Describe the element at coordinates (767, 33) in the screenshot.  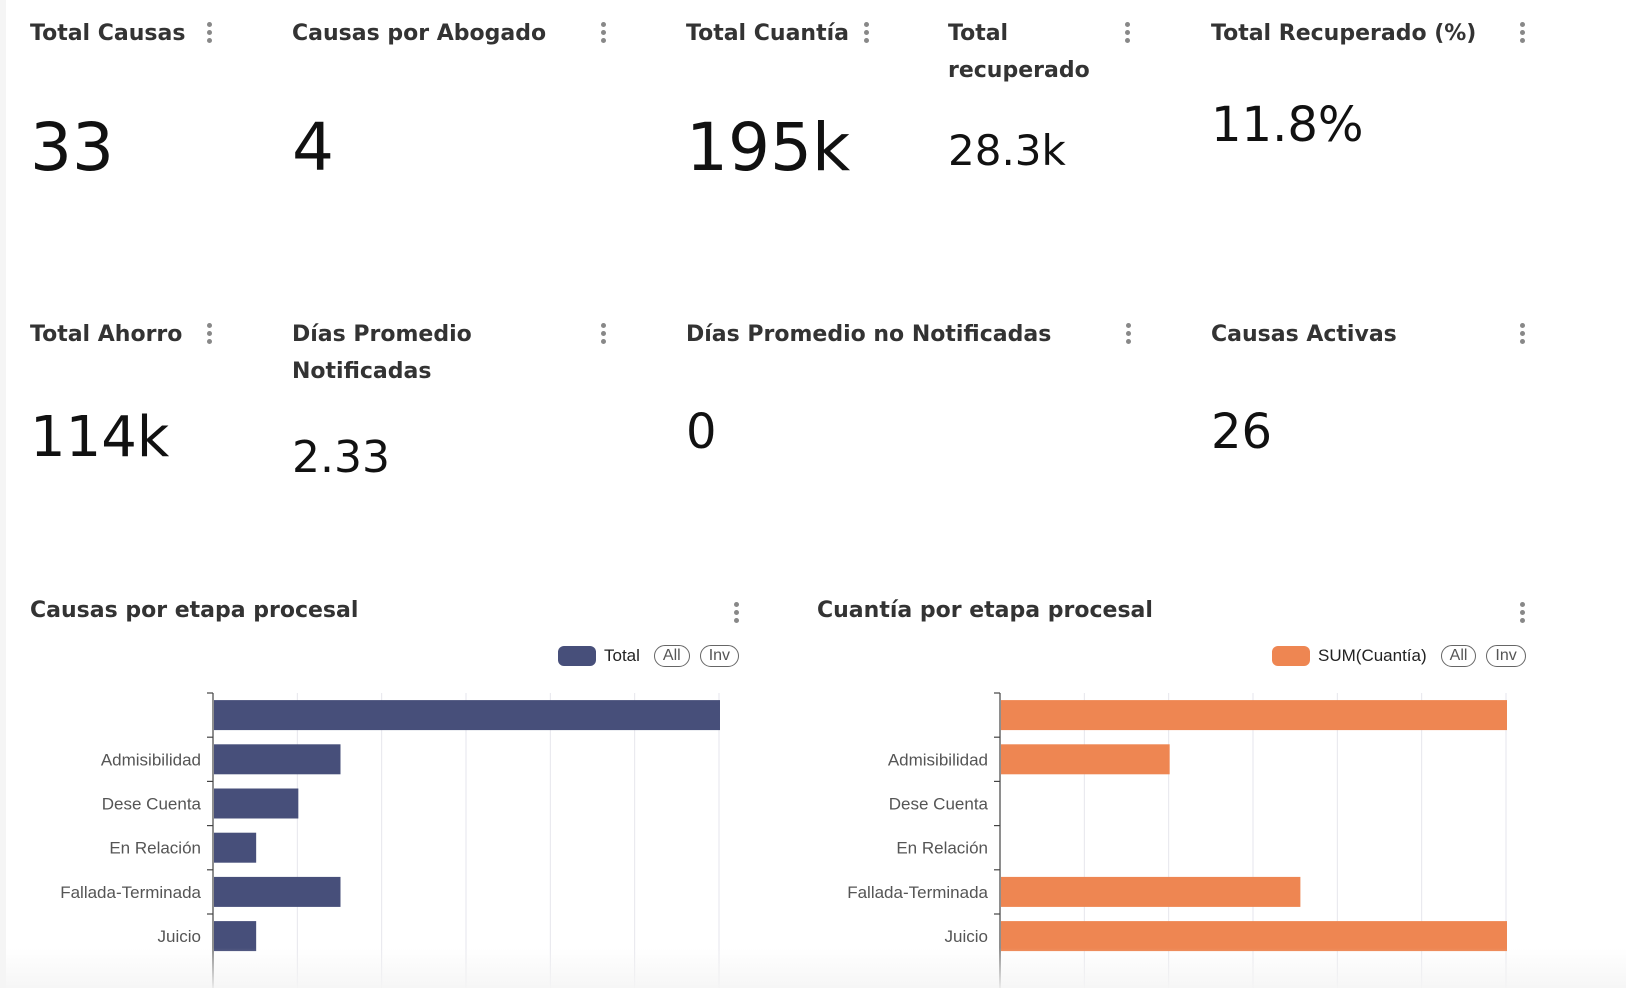
I see `card-title: Total Cuantía` at that location.